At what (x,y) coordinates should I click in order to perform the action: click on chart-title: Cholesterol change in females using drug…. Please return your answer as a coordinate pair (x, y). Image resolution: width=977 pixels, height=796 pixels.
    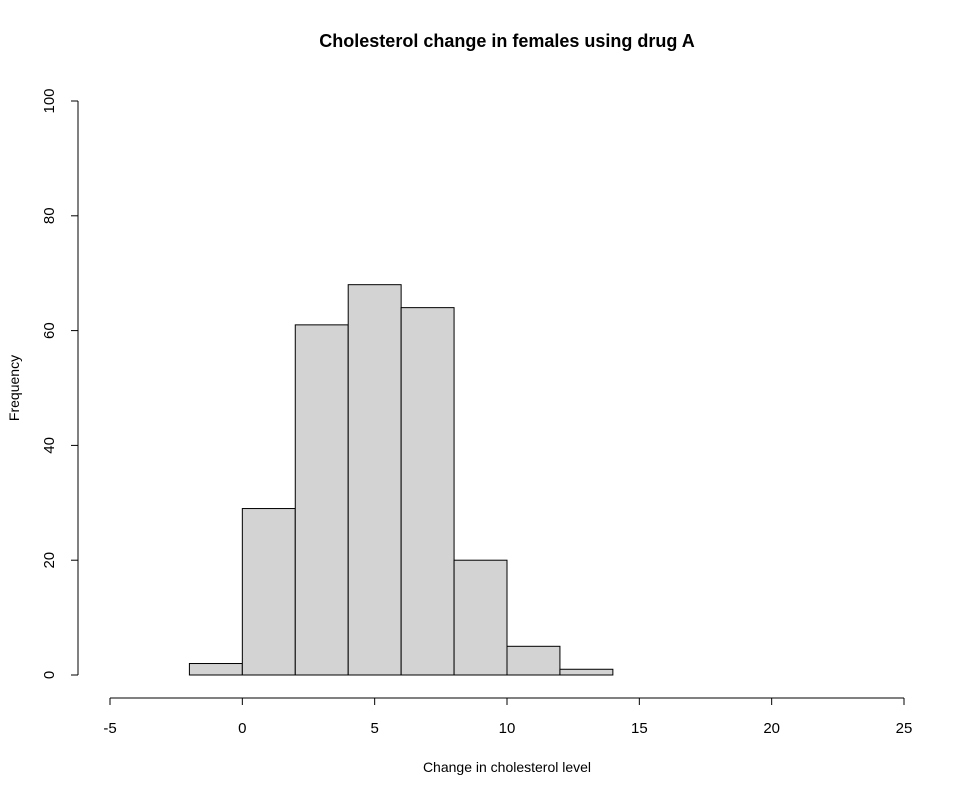
    Looking at the image, I should click on (506, 41).